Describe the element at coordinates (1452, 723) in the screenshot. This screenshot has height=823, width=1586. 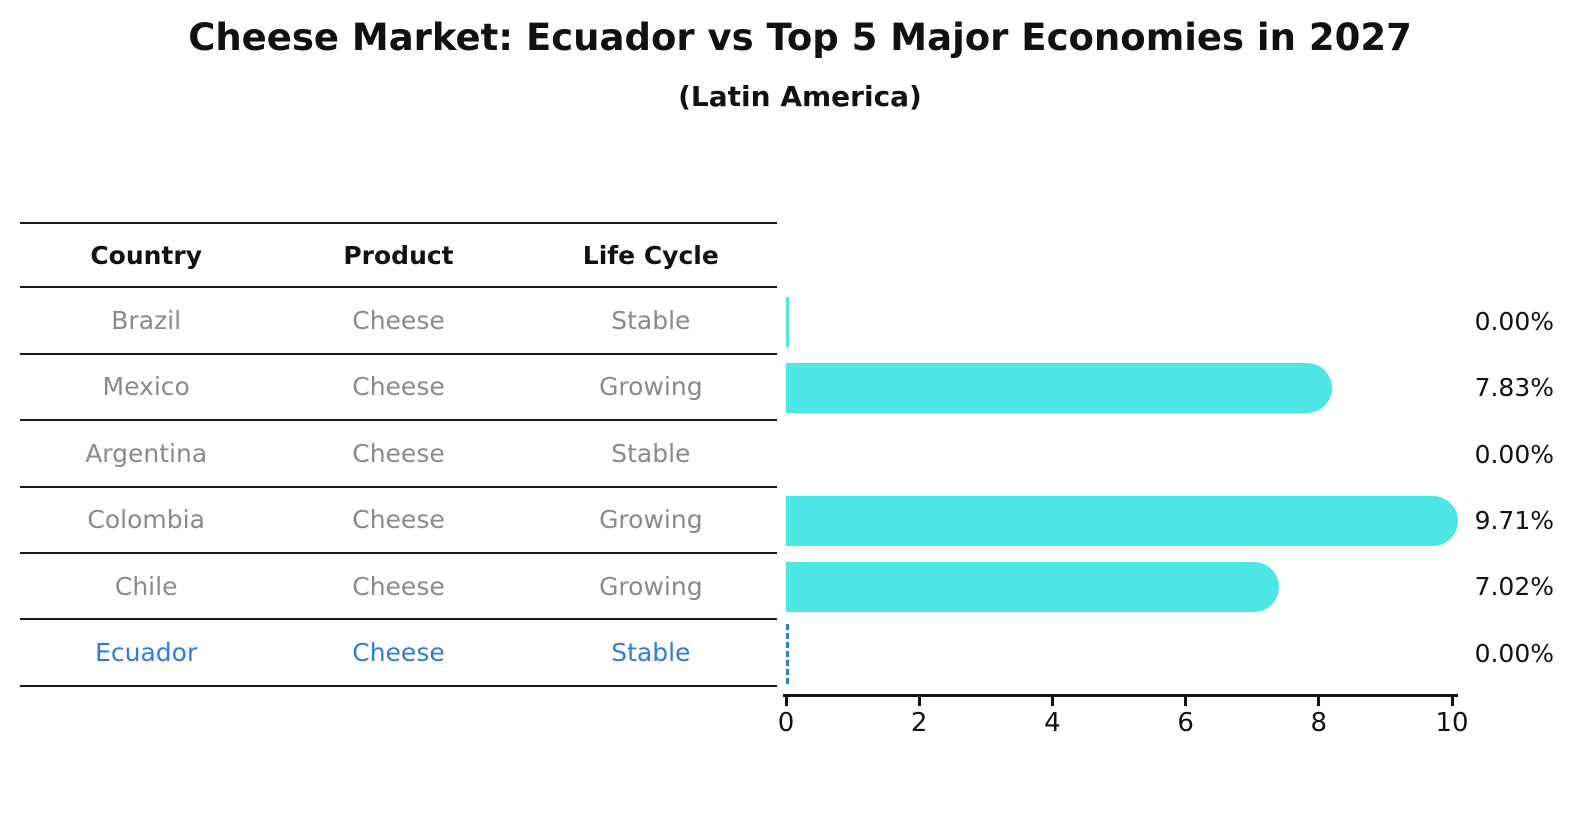
I see `x-tick-label: 10` at that location.